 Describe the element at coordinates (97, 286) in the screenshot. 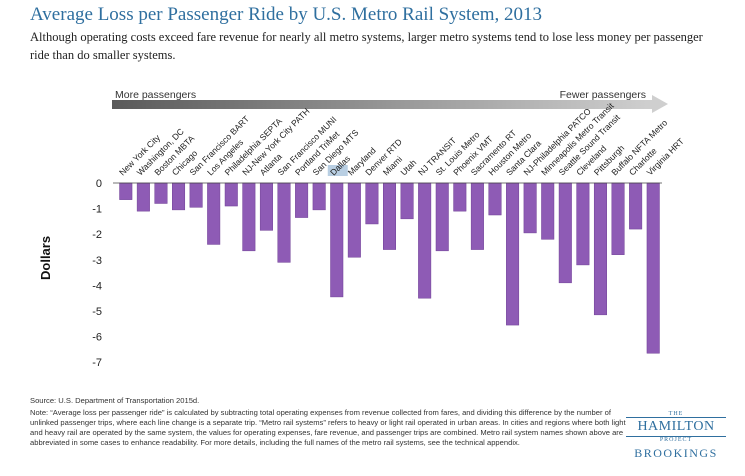

I see `y-tick-label: -4` at that location.